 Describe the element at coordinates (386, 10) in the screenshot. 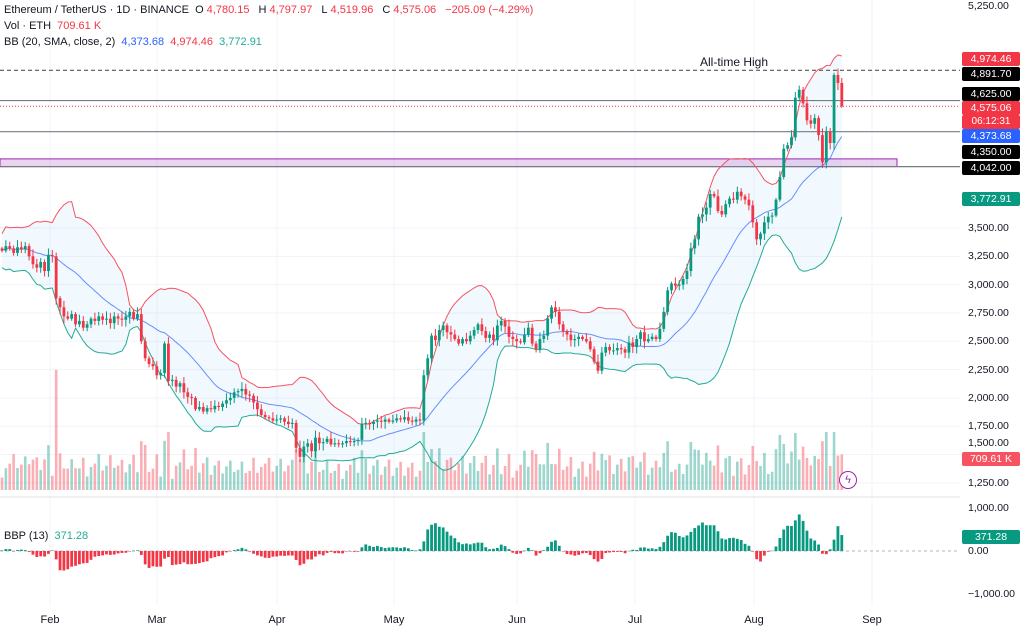

I see `close-label: C` at that location.